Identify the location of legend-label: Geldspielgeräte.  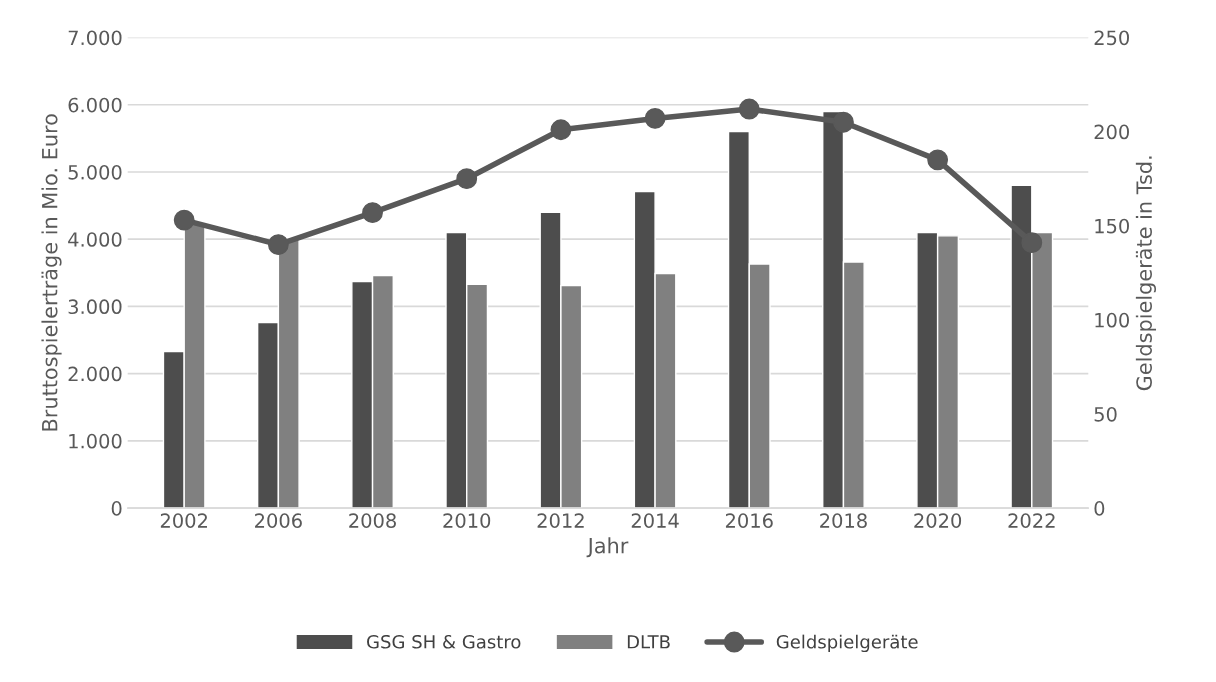
(847, 643).